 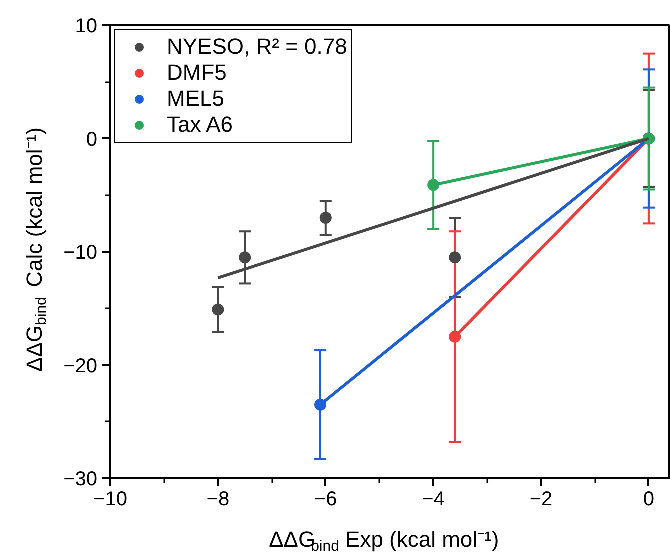 I want to click on y-tick-label: 10, so click(x=86, y=27).